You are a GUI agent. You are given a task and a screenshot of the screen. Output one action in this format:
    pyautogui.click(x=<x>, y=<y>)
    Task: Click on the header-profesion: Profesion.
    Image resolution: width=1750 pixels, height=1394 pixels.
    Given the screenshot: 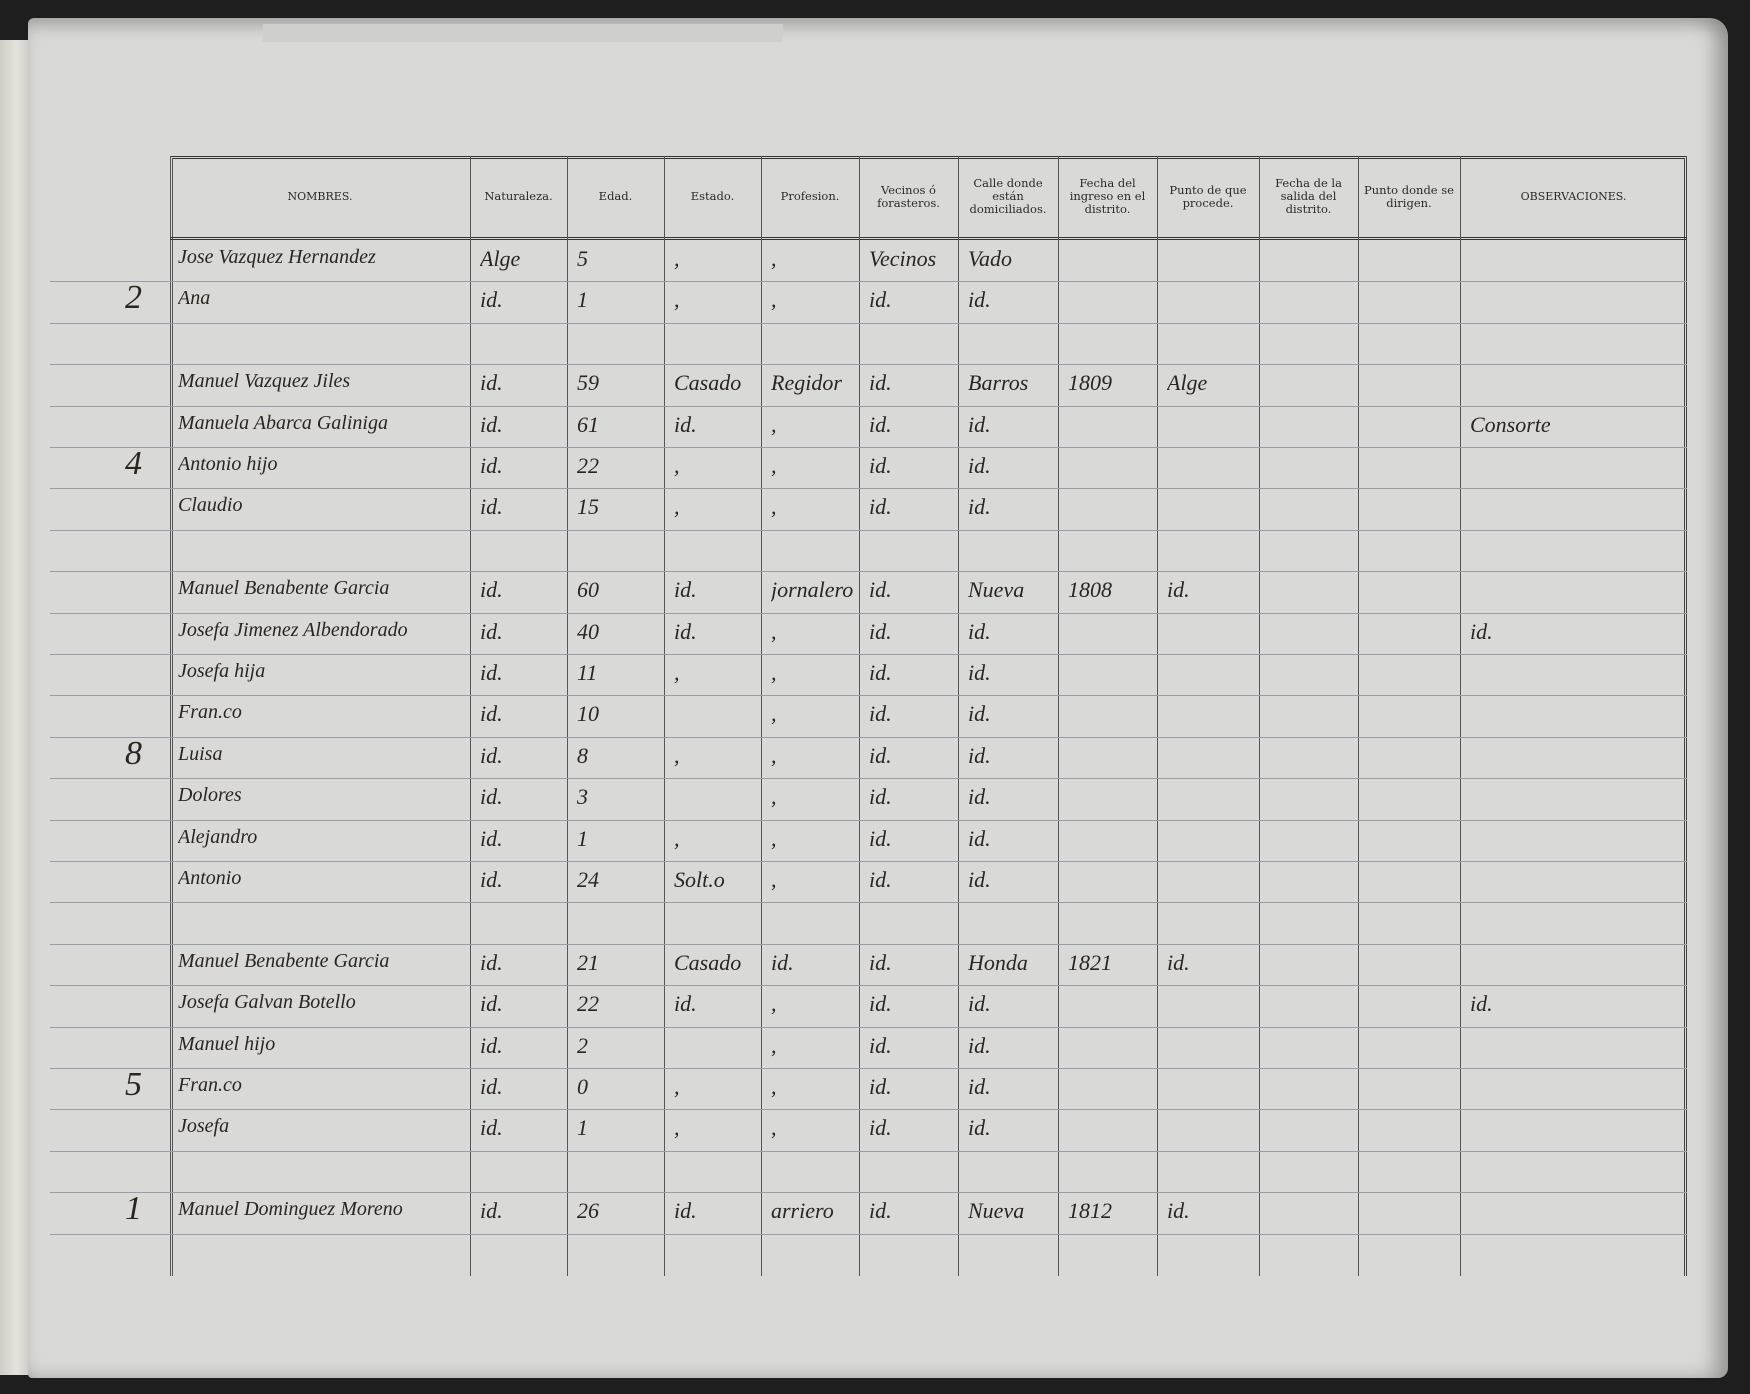 What is the action you would take?
    pyautogui.click(x=810, y=198)
    